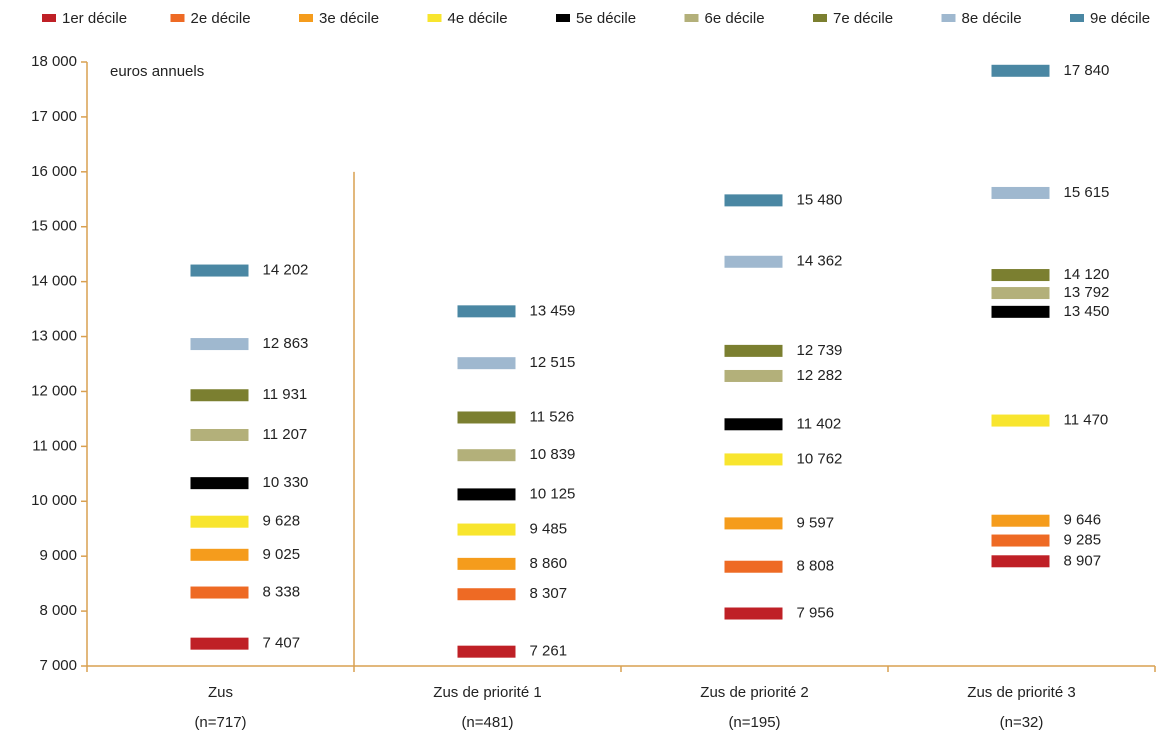  What do you see at coordinates (820, 350) in the screenshot?
I see `value-label: 12 739` at bounding box center [820, 350].